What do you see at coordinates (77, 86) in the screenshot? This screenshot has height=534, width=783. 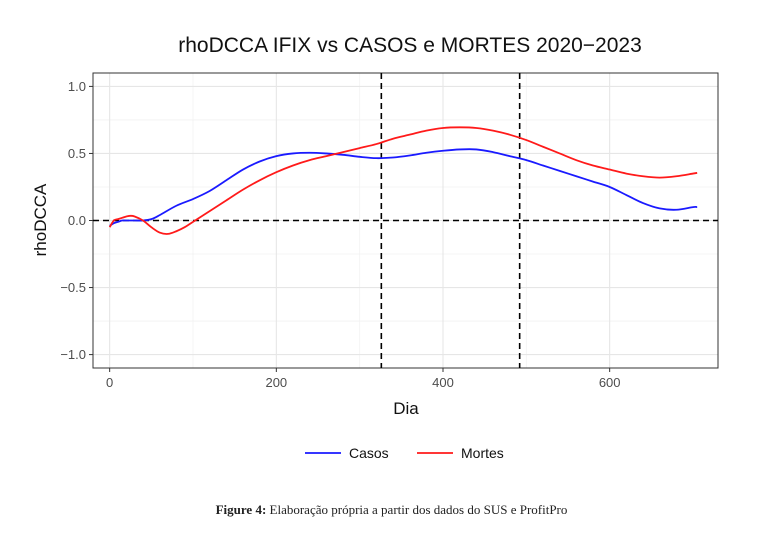 I see `y-tick-label: 1.0` at bounding box center [77, 86].